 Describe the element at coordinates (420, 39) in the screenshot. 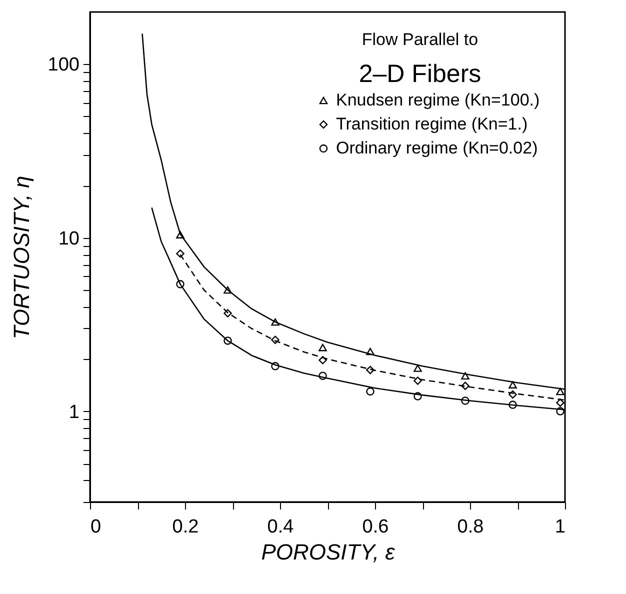

I see `text: Flow Parallel to` at that location.